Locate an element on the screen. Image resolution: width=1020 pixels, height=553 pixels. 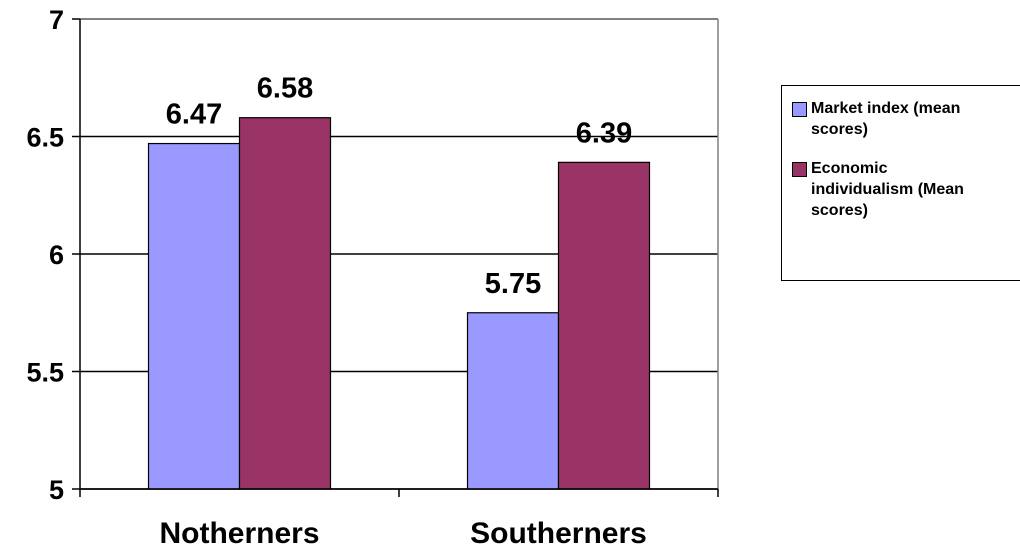
legend-swatch-market-index is located at coordinates (799, 109).